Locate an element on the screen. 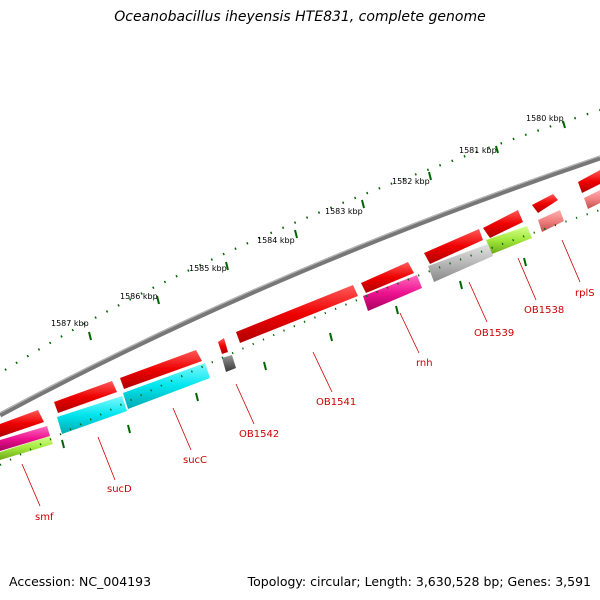 The width and height of the screenshot is (600, 600). gene-label-rplS: rplS is located at coordinates (585, 293).